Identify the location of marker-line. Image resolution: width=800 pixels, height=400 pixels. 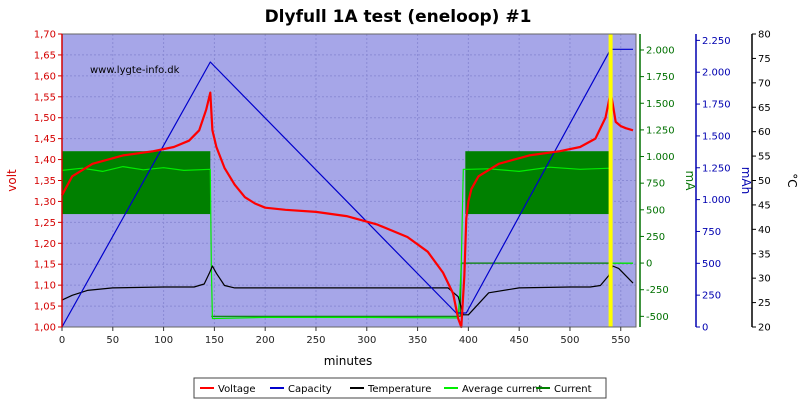
(610, 180).